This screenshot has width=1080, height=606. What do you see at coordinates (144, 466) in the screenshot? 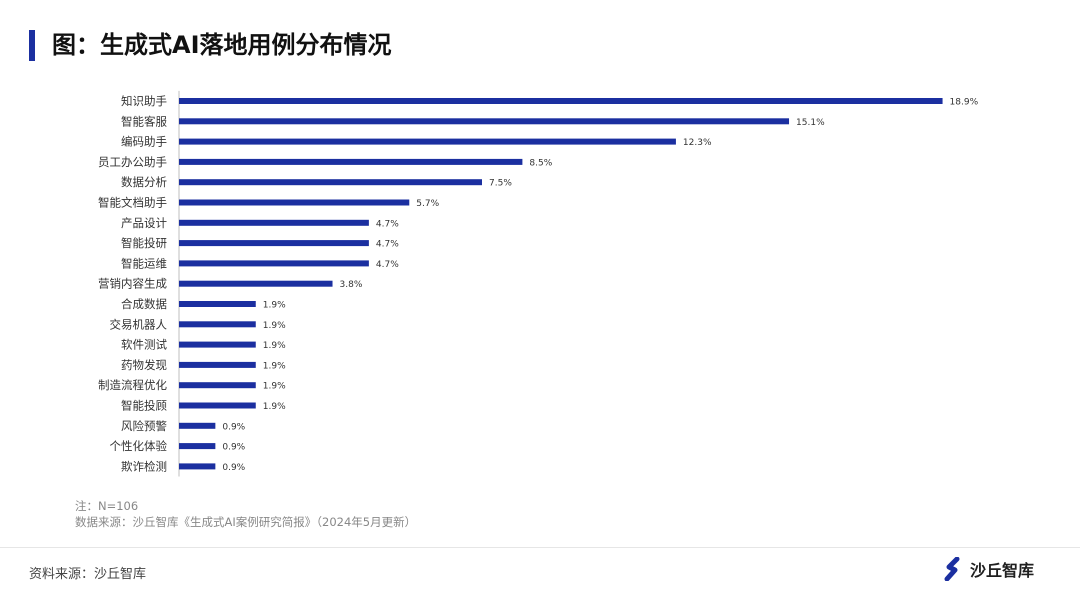
I see `category-label: 欺诈检测` at bounding box center [144, 466].